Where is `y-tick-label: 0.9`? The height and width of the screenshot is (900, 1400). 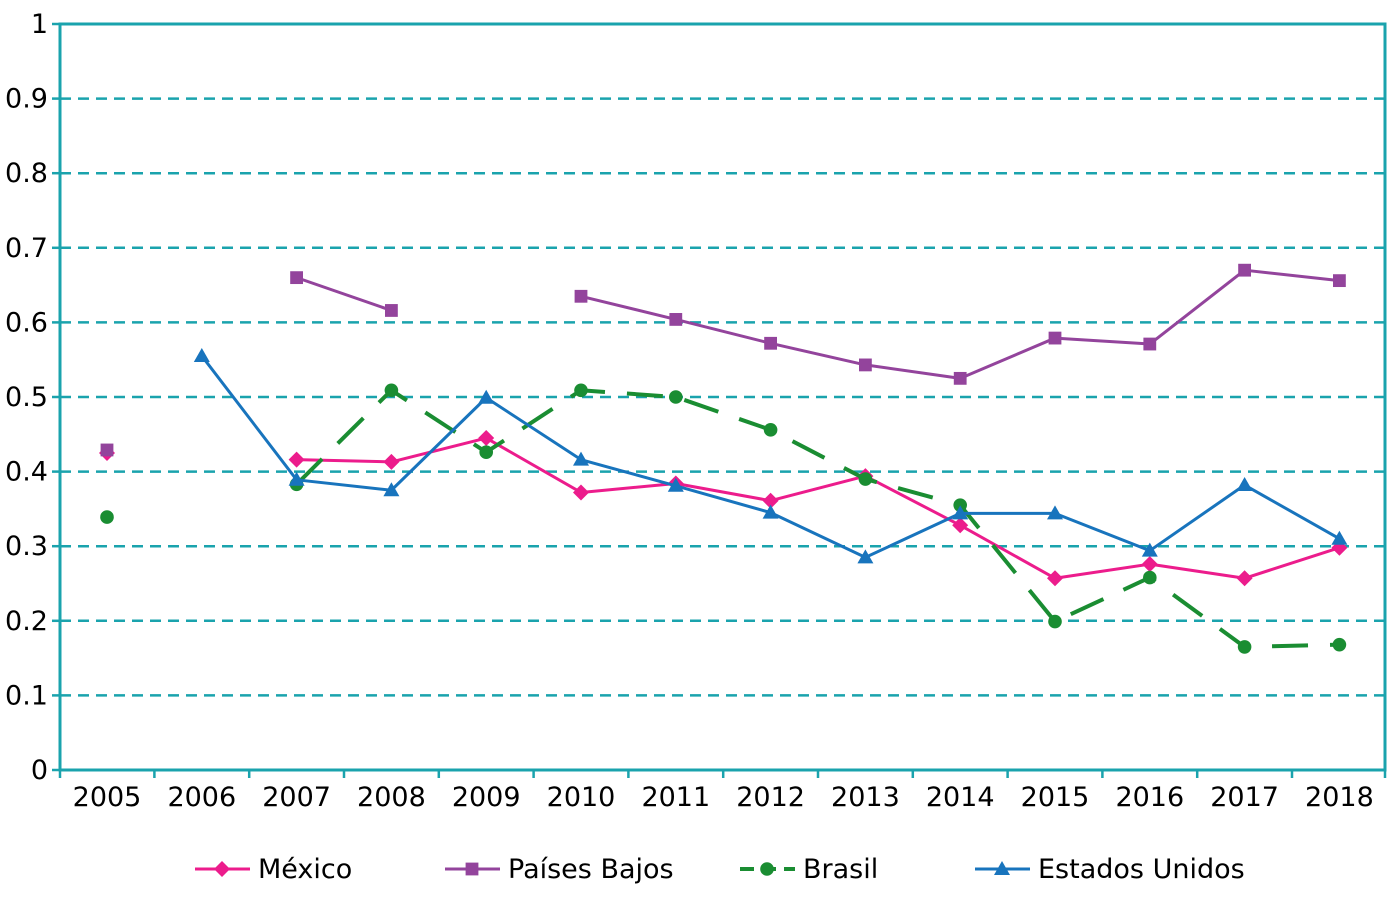 y-tick-label: 0.9 is located at coordinates (26, 99).